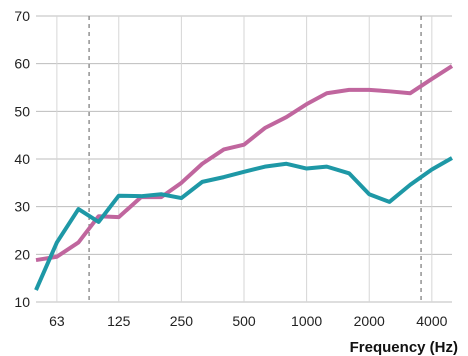 The height and width of the screenshot is (356, 468). Describe the element at coordinates (119, 321) in the screenshot. I see `x-tick-label: 125` at that location.